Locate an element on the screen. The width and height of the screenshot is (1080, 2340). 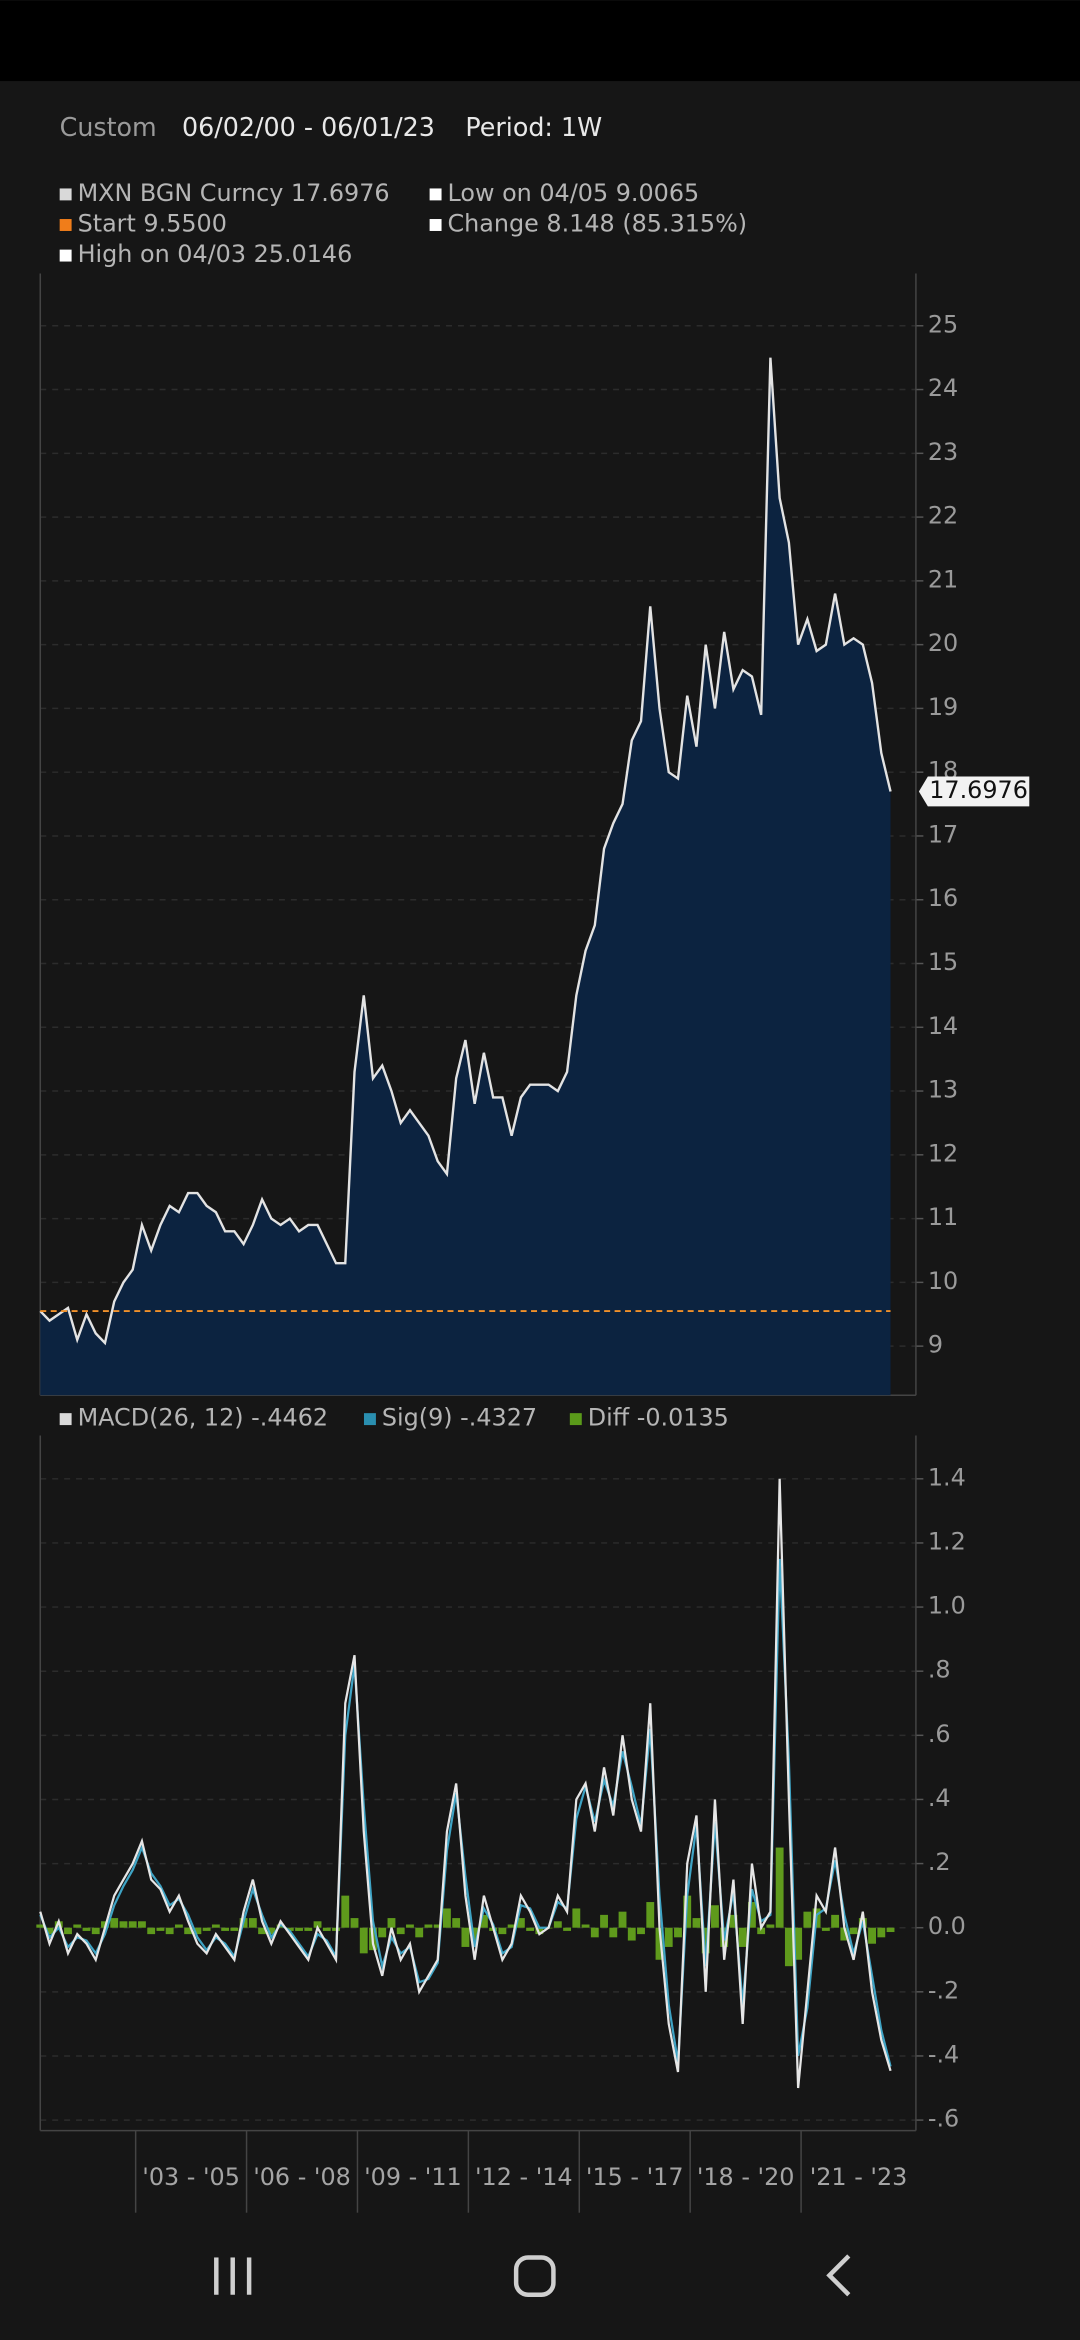
legend-label: Low on 04/05 9.0065 is located at coordinates (574, 193).